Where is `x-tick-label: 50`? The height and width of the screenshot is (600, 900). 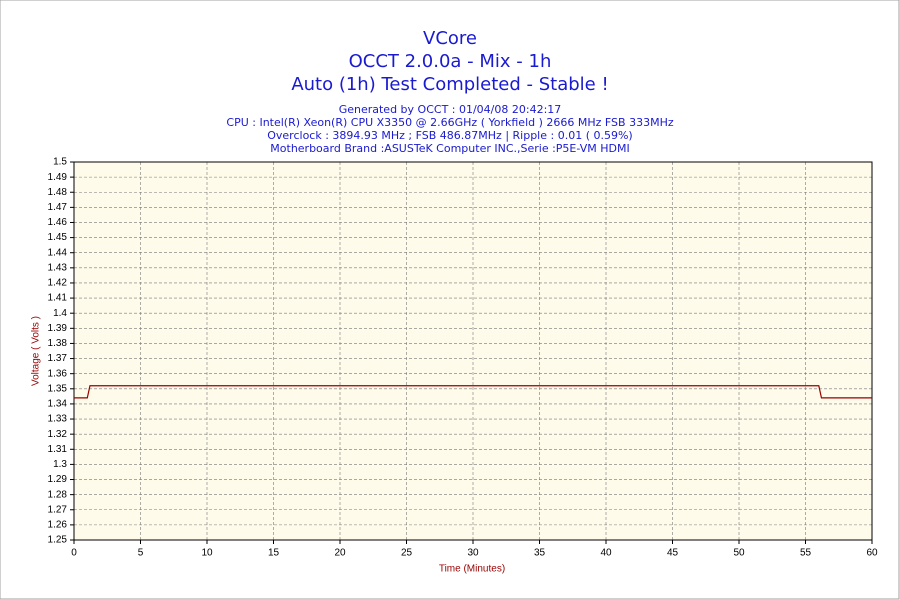
x-tick-label: 50 is located at coordinates (739, 553).